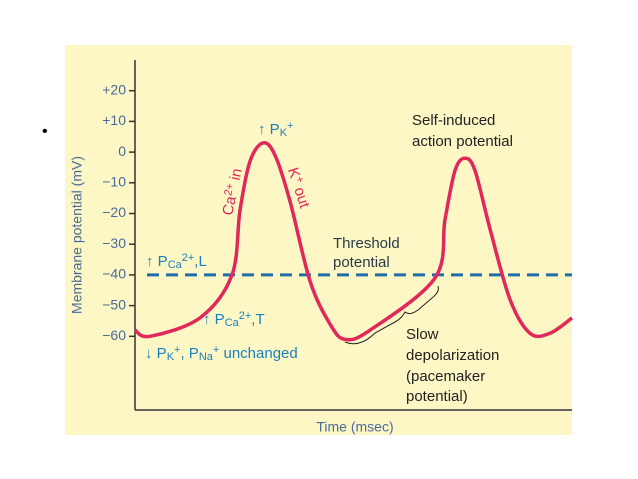 This screenshot has height=479, width=638. What do you see at coordinates (114, 304) in the screenshot?
I see `y-tick-label: −50` at bounding box center [114, 304].